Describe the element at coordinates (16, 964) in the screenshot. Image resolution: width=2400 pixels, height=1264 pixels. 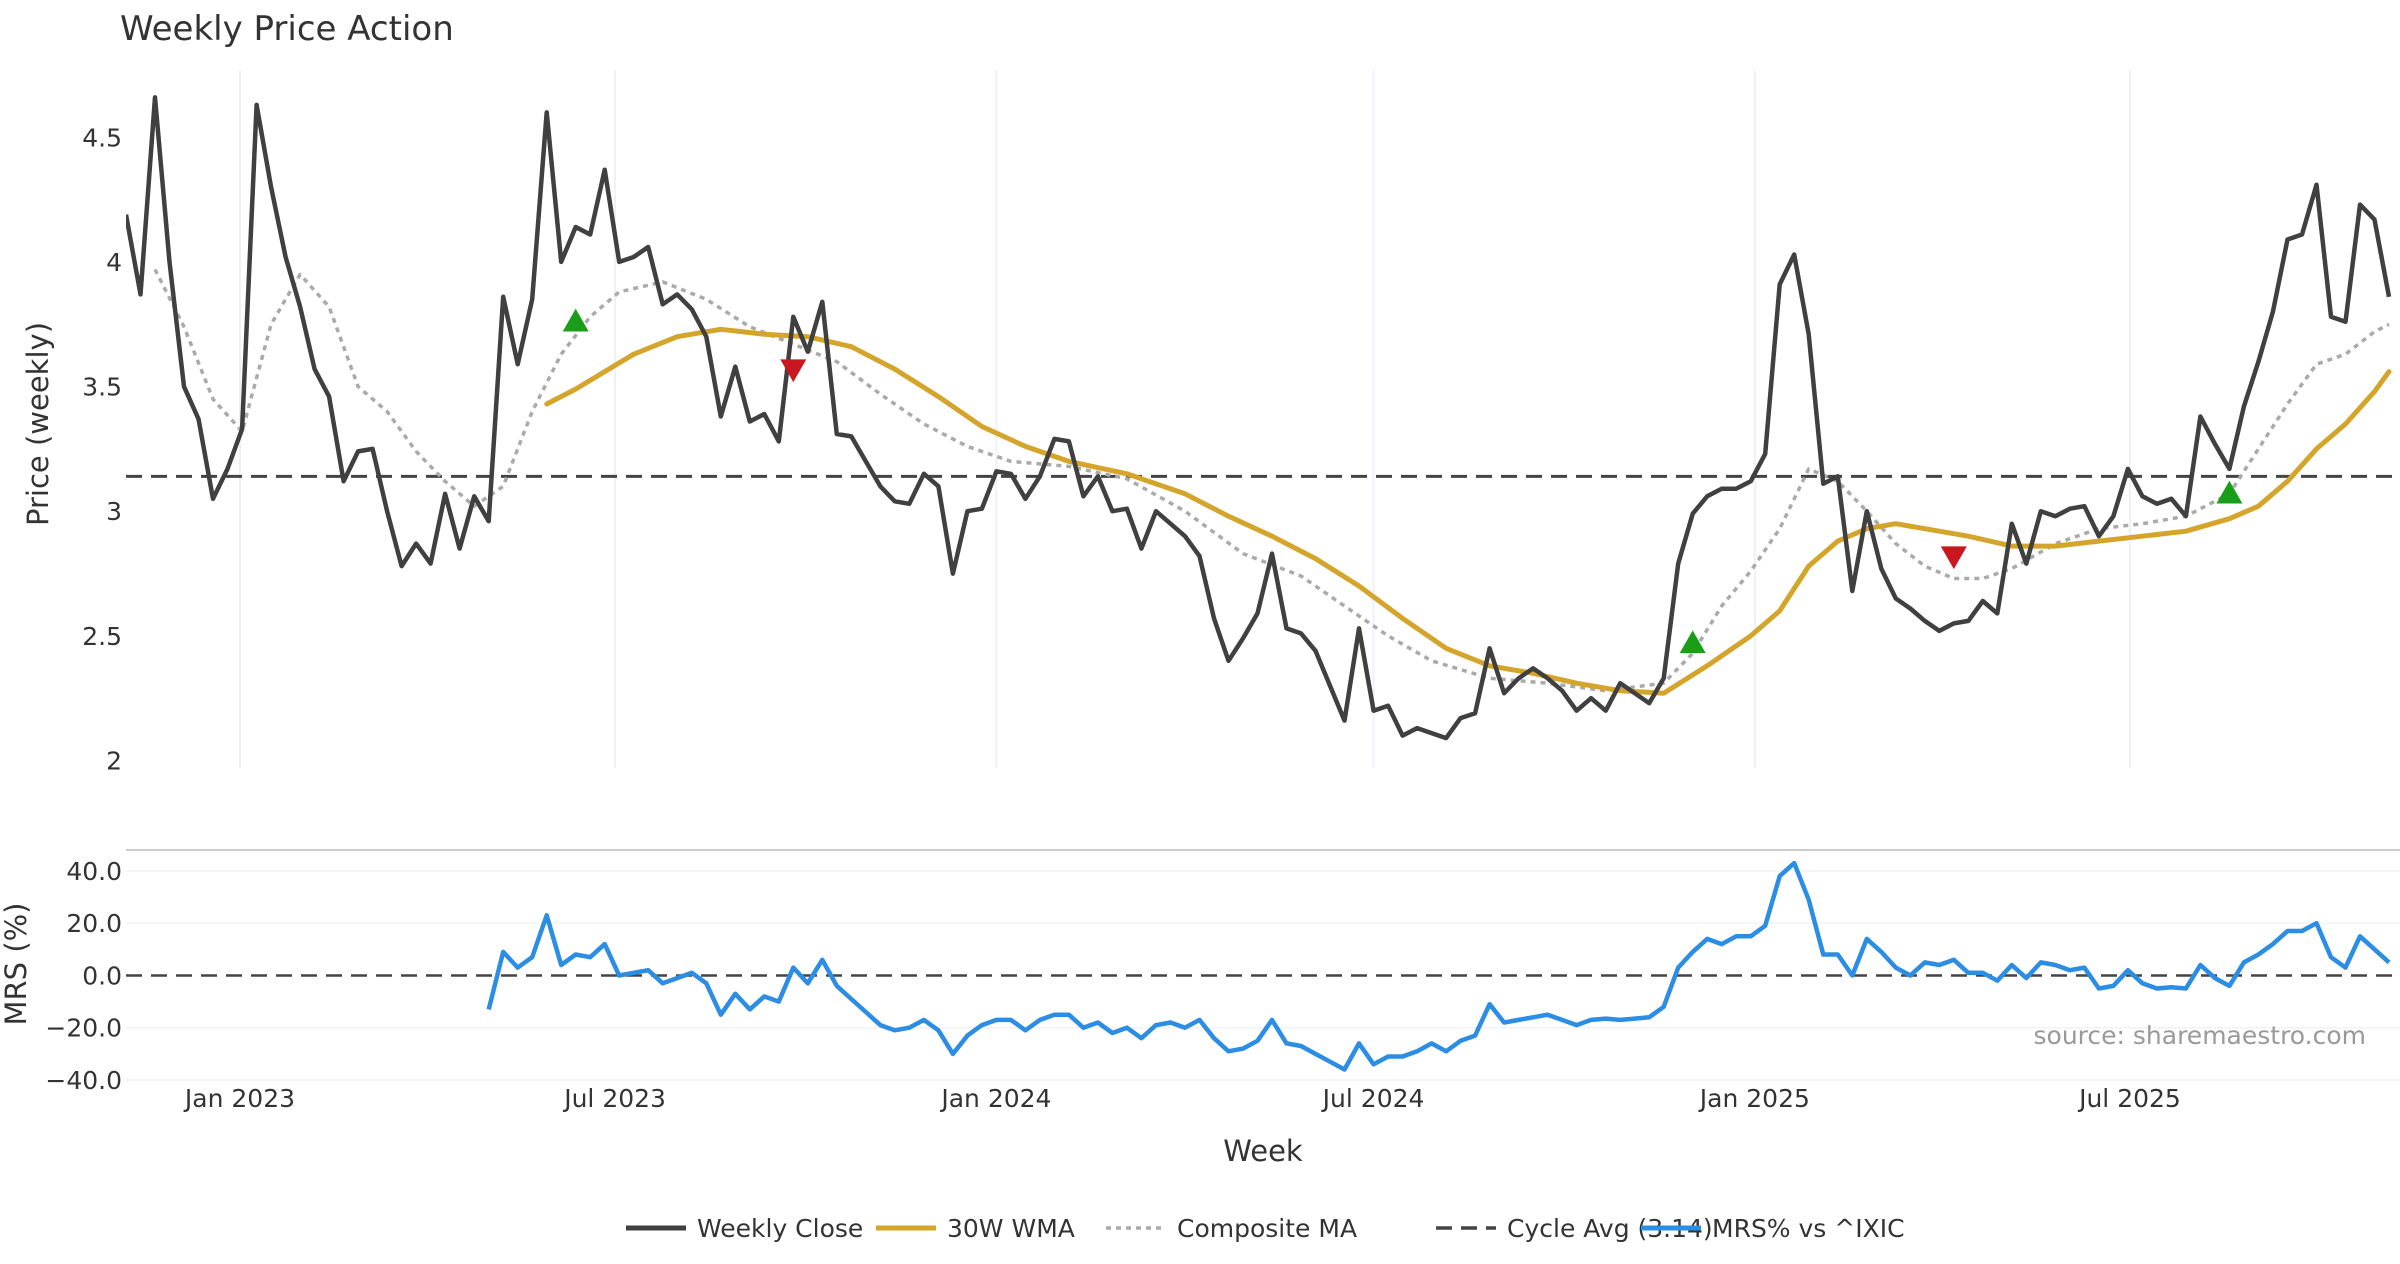
I see `mrs-y-axis-label: MRS (%)` at that location.